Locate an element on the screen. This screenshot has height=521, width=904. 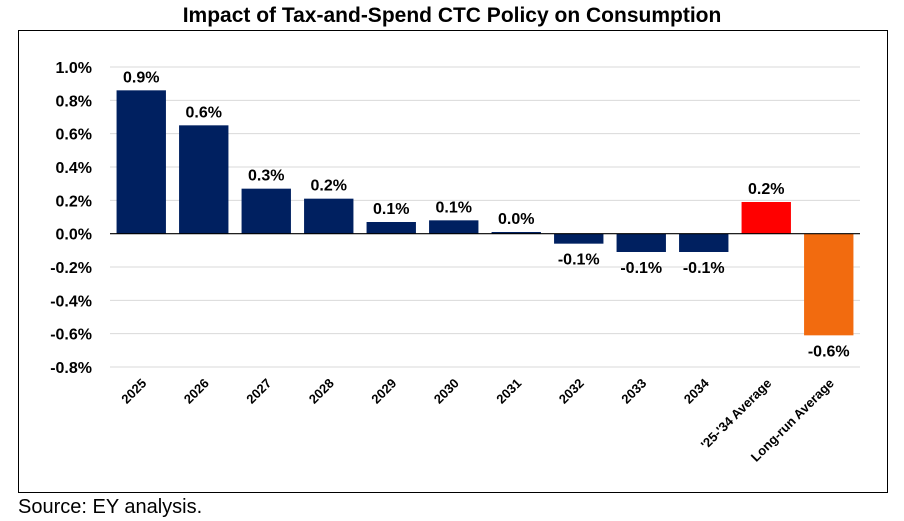
y-tick-label: -0.4% is located at coordinates (71, 301).